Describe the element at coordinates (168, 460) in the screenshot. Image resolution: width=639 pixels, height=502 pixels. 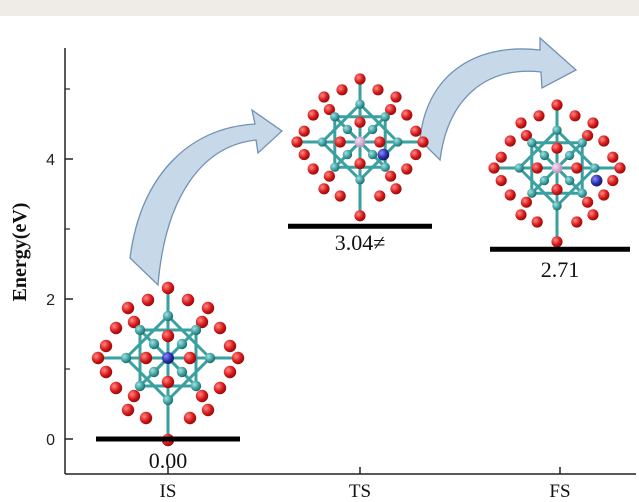
I see `value-label-is: 0.00` at that location.